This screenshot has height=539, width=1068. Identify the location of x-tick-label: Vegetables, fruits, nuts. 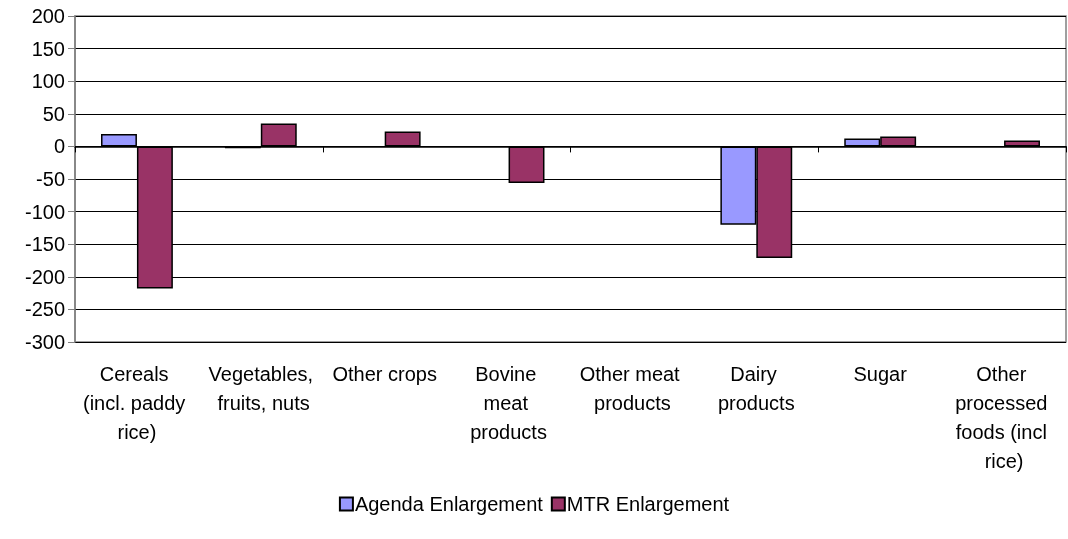
(261, 388).